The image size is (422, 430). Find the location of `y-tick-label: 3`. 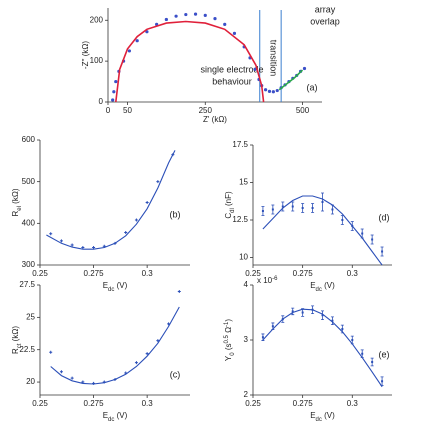

y-tick-label: 3 is located at coordinates (246, 339).